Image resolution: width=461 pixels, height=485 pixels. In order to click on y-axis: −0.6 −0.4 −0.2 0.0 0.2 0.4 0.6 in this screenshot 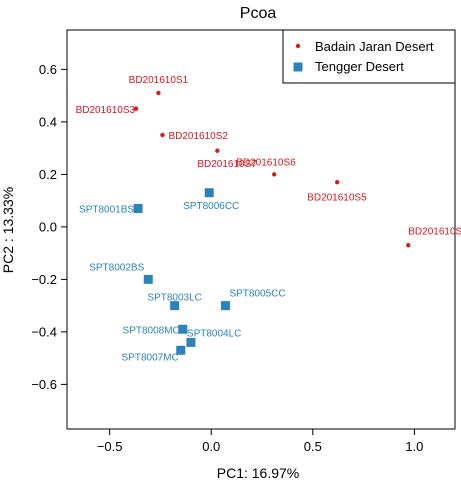, I will do `click(49, 227)`.